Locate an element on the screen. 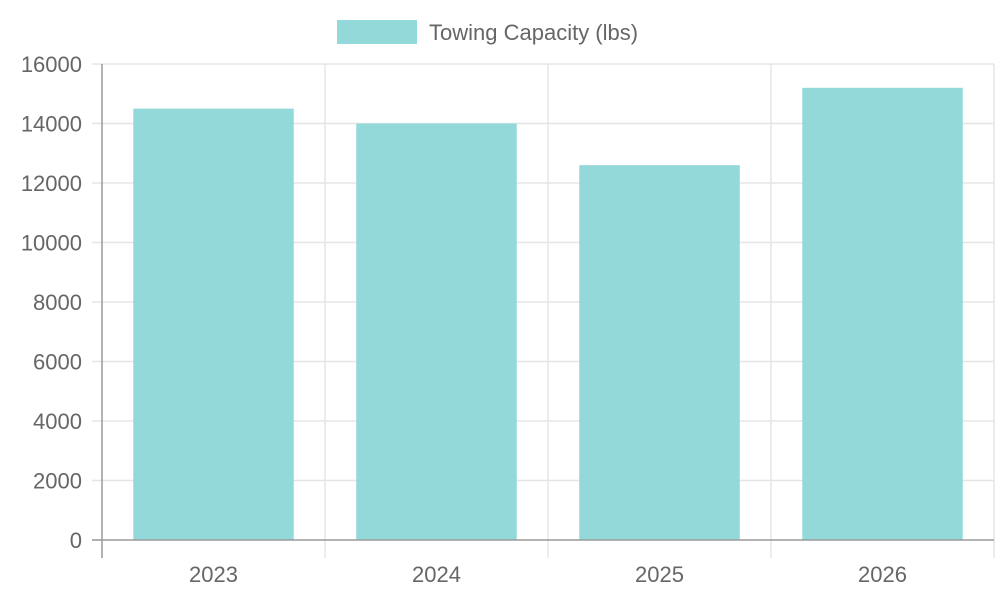 This screenshot has height=600, width=1000. y-tick-label: 14000 is located at coordinates (51, 124).